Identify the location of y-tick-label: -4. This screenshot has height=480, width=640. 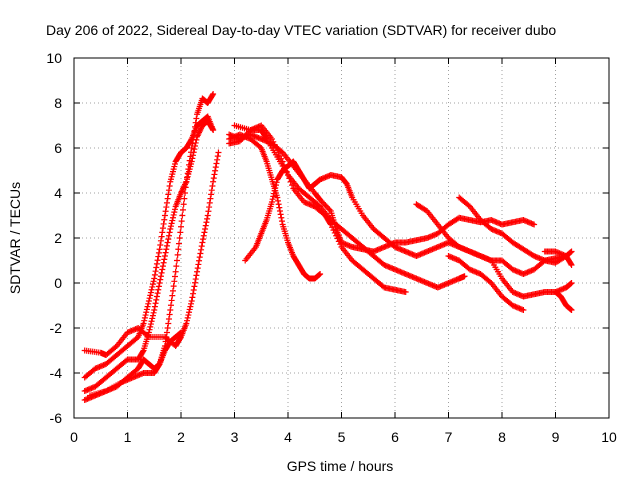
(56, 373).